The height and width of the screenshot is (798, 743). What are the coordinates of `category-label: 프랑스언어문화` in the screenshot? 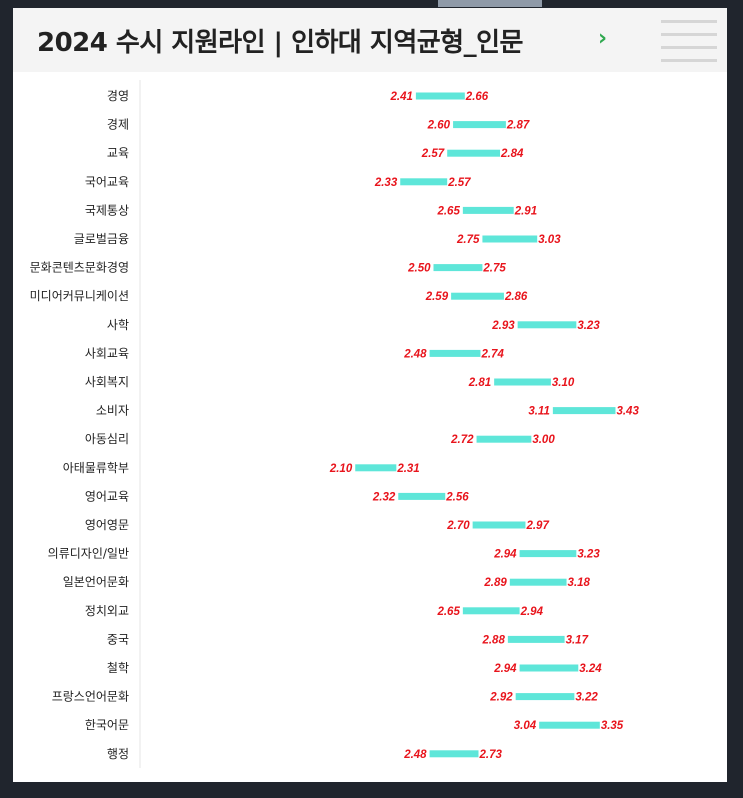 It's located at (90, 697).